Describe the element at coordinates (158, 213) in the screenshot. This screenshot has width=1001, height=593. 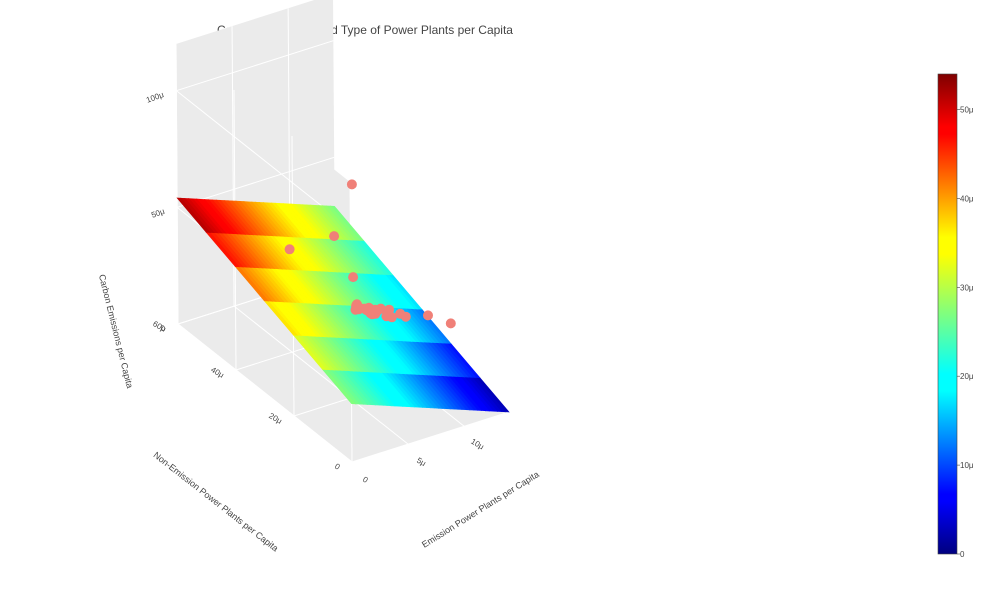
I see `z-tick-label: 50μ` at that location.